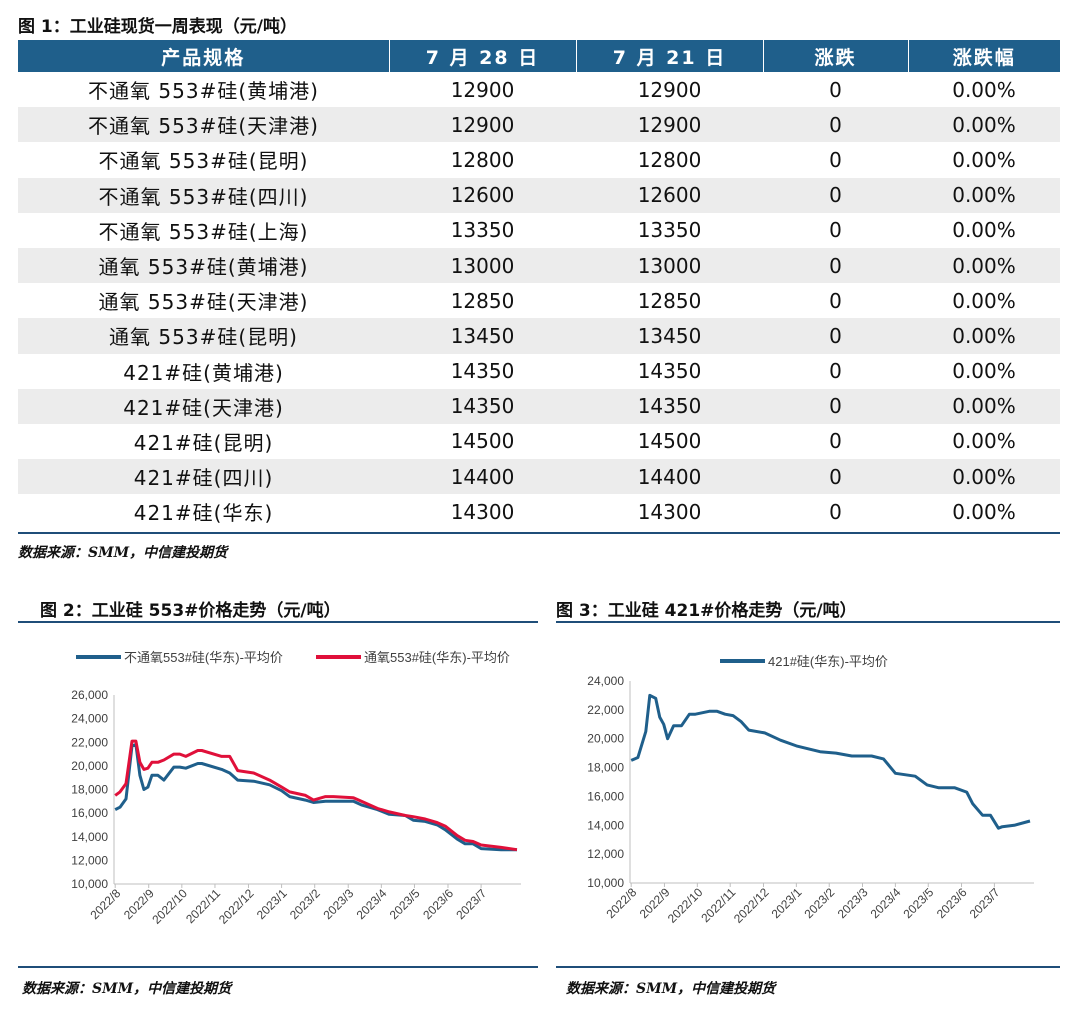  Describe the element at coordinates (706, 611) in the screenshot. I see `figure3-title: 图 3：工业硅 421#价格走势（元/吨）` at that location.